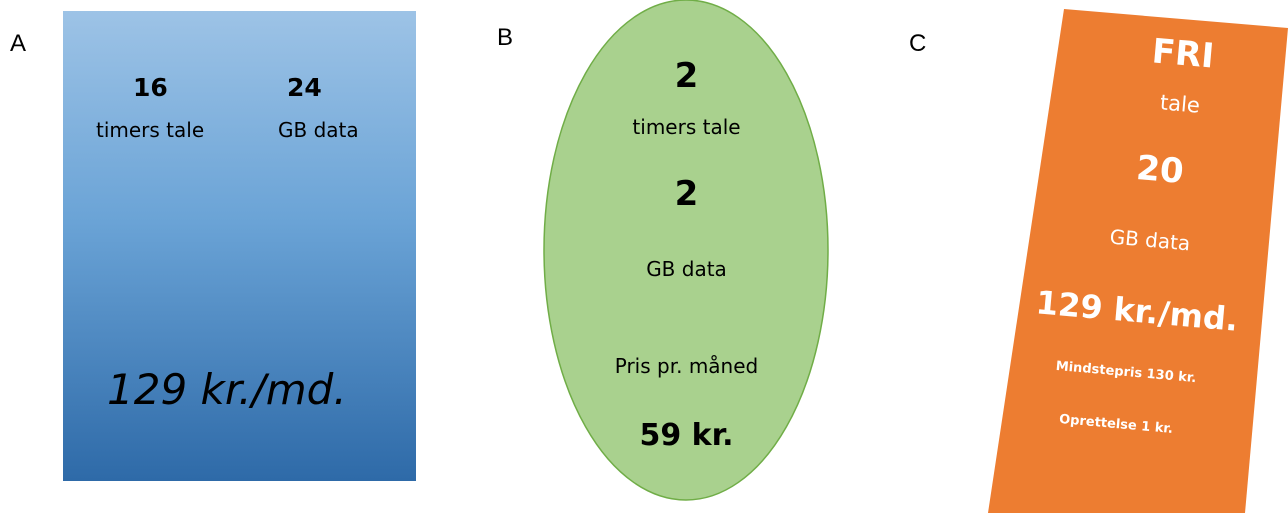 This screenshot has width=1288, height=513. I want to click on label-b: B, so click(505, 37).